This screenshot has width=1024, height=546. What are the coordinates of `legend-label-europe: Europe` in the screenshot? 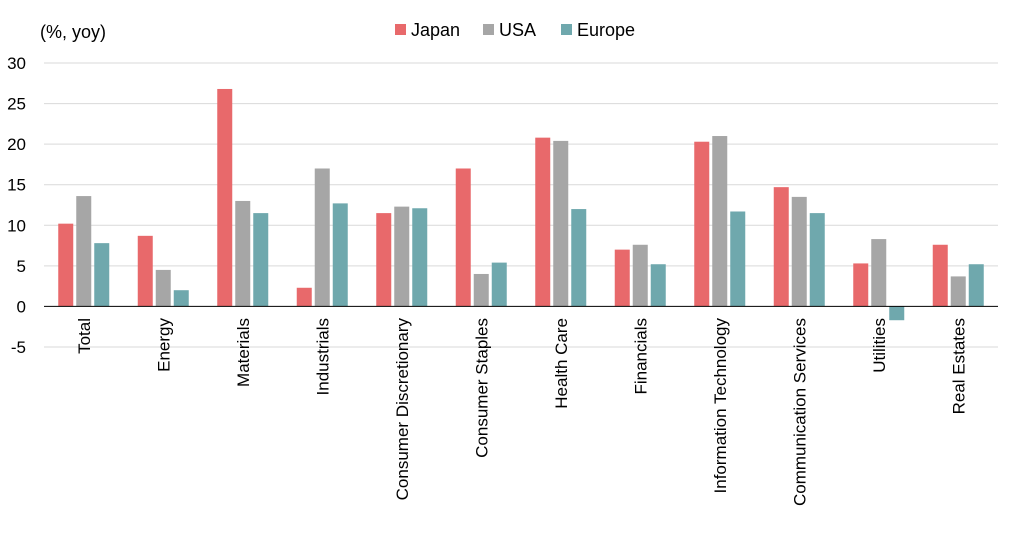 It's located at (606, 30).